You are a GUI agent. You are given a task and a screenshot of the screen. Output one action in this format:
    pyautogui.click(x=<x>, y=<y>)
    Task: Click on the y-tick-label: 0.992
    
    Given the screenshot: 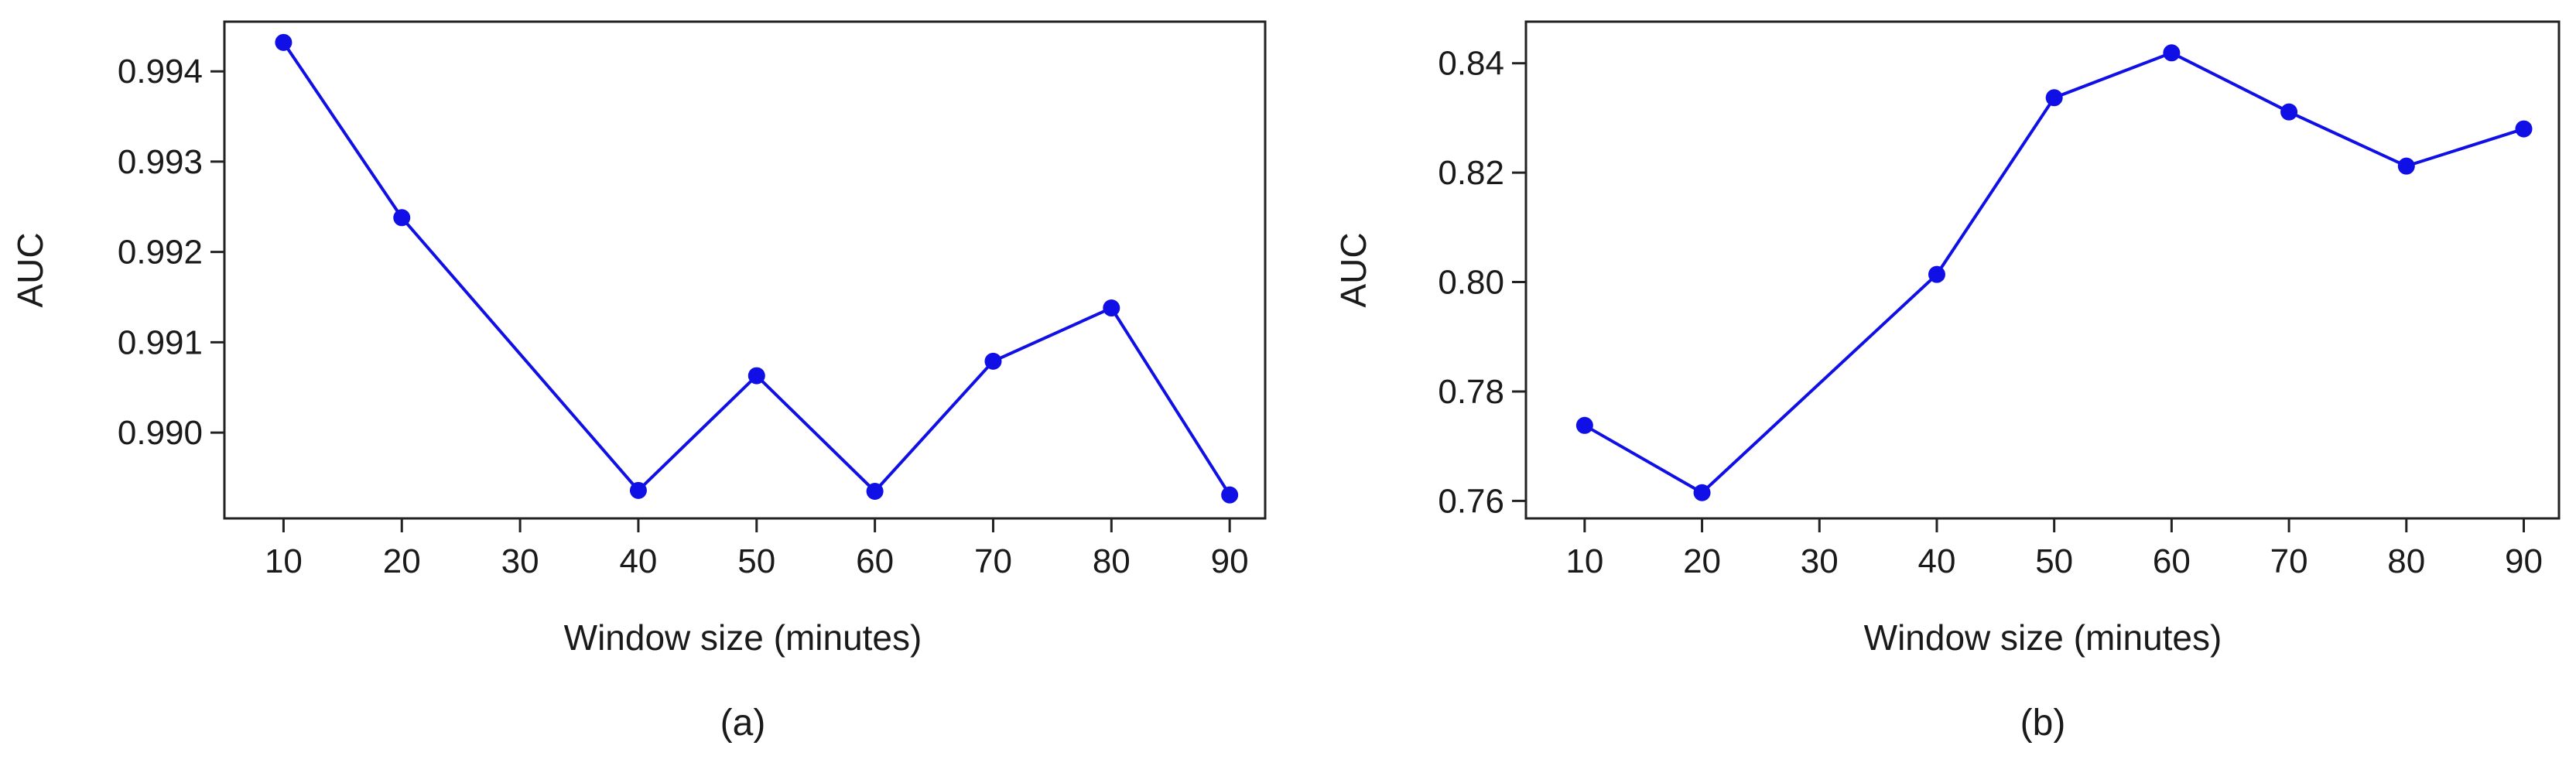 What is the action you would take?
    pyautogui.click(x=161, y=253)
    